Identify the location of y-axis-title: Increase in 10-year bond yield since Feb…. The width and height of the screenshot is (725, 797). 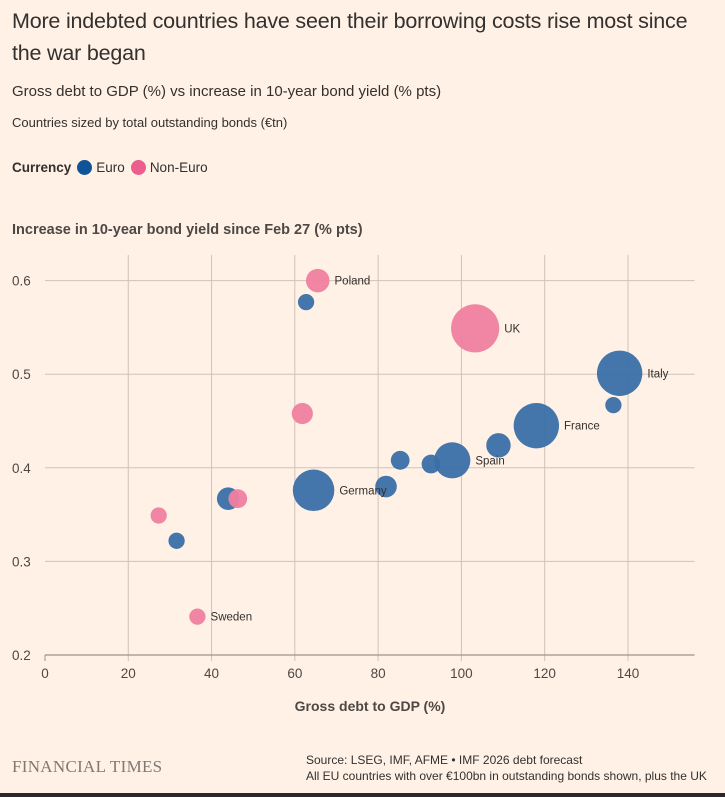
(187, 230).